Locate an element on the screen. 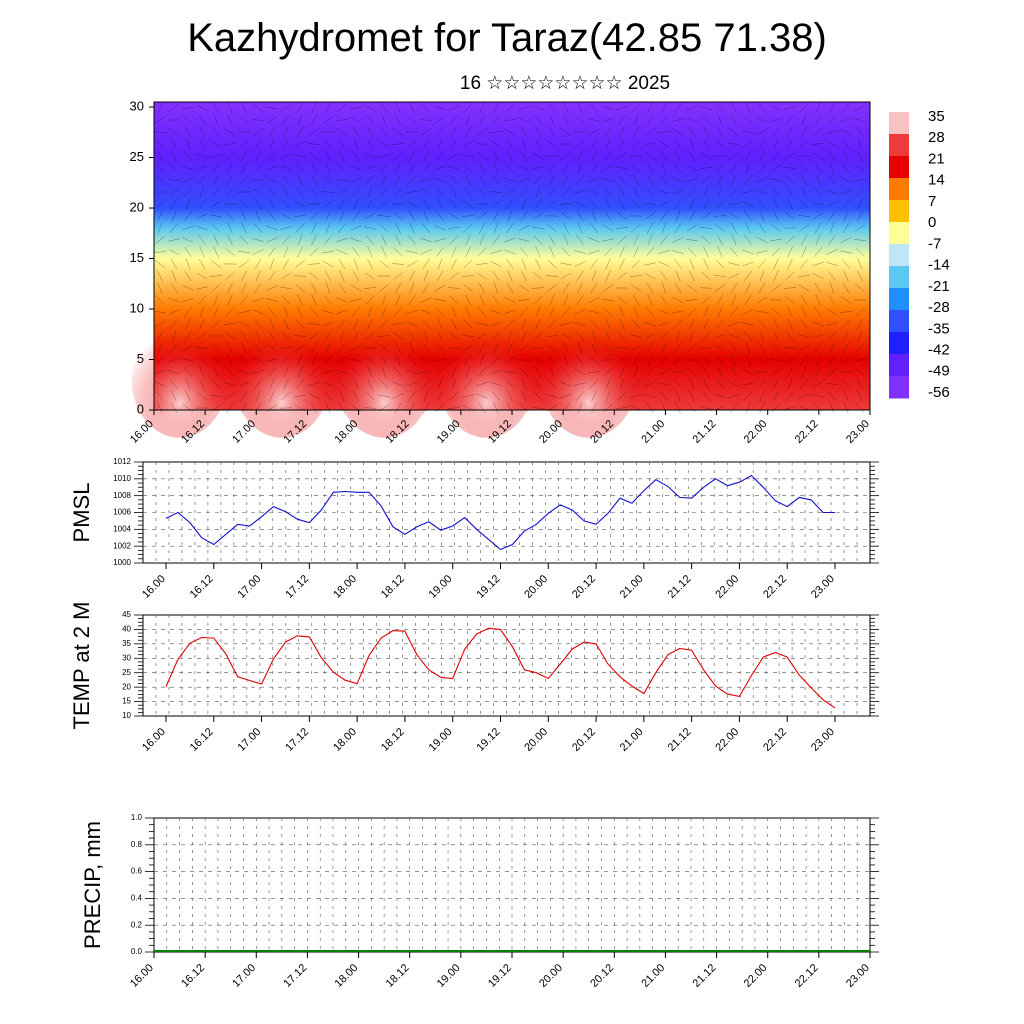 This screenshot has height=1024, width=1024. x-tick-label: 16.00 is located at coordinates (142, 976).